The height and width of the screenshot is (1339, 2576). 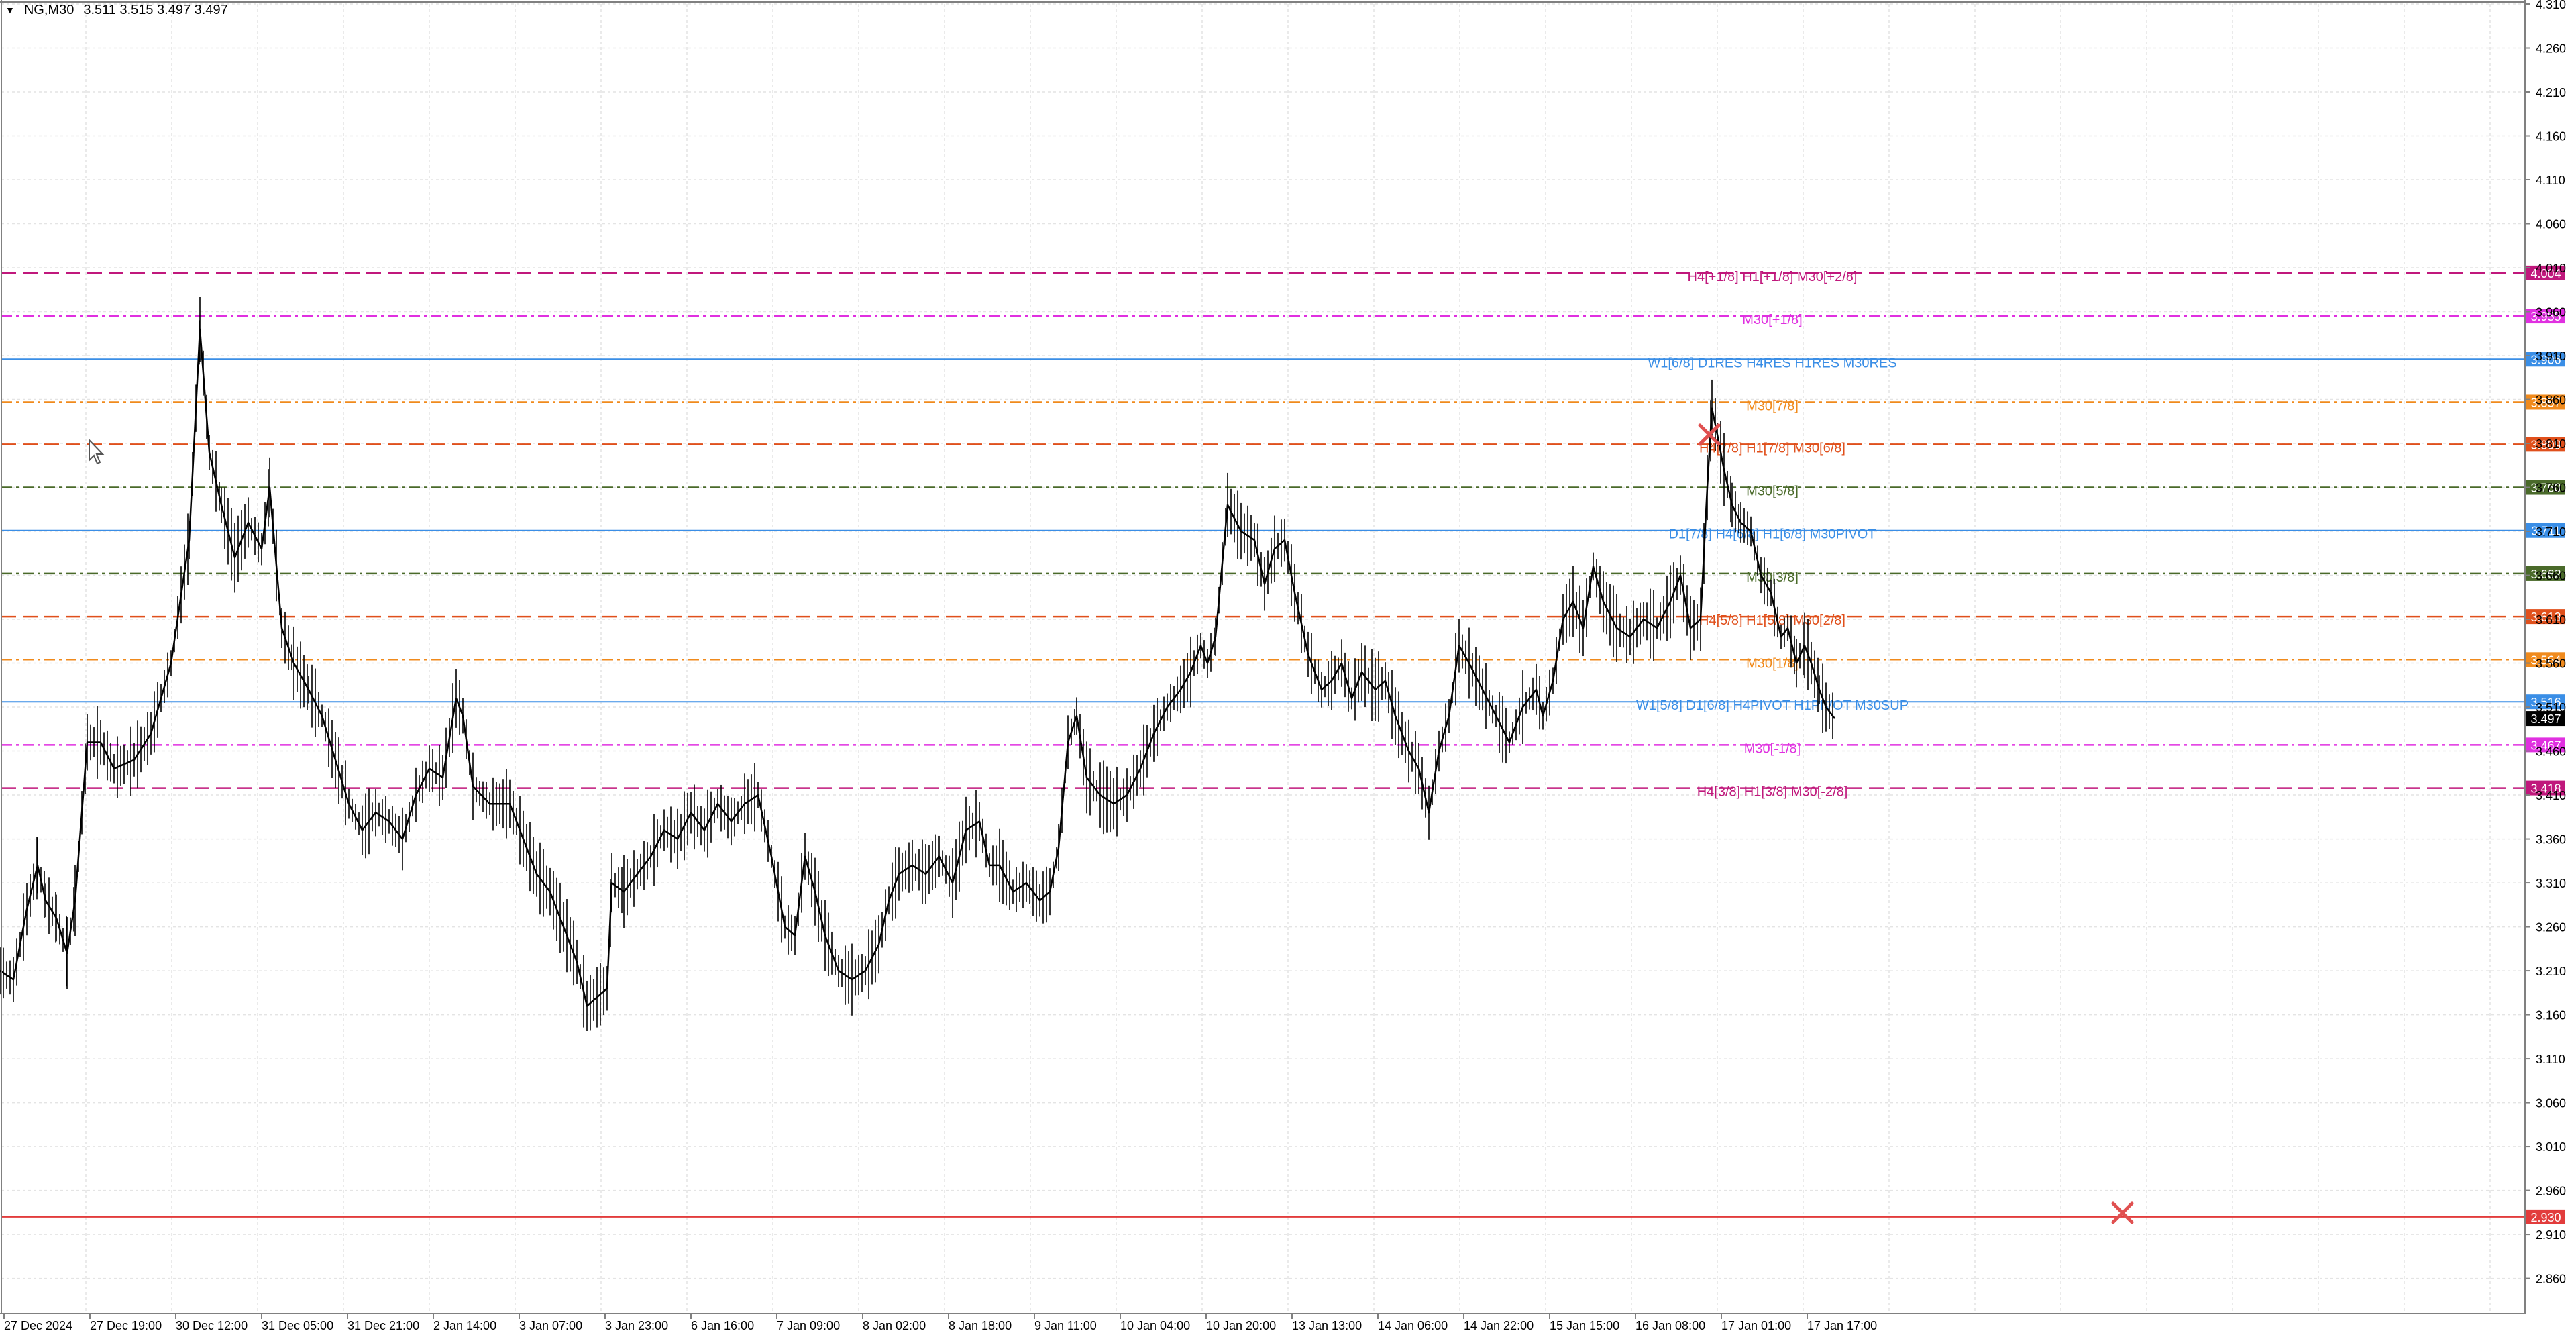 What do you see at coordinates (636, 1325) in the screenshot?
I see `x-tick-label: 3 Jan 23:00` at bounding box center [636, 1325].